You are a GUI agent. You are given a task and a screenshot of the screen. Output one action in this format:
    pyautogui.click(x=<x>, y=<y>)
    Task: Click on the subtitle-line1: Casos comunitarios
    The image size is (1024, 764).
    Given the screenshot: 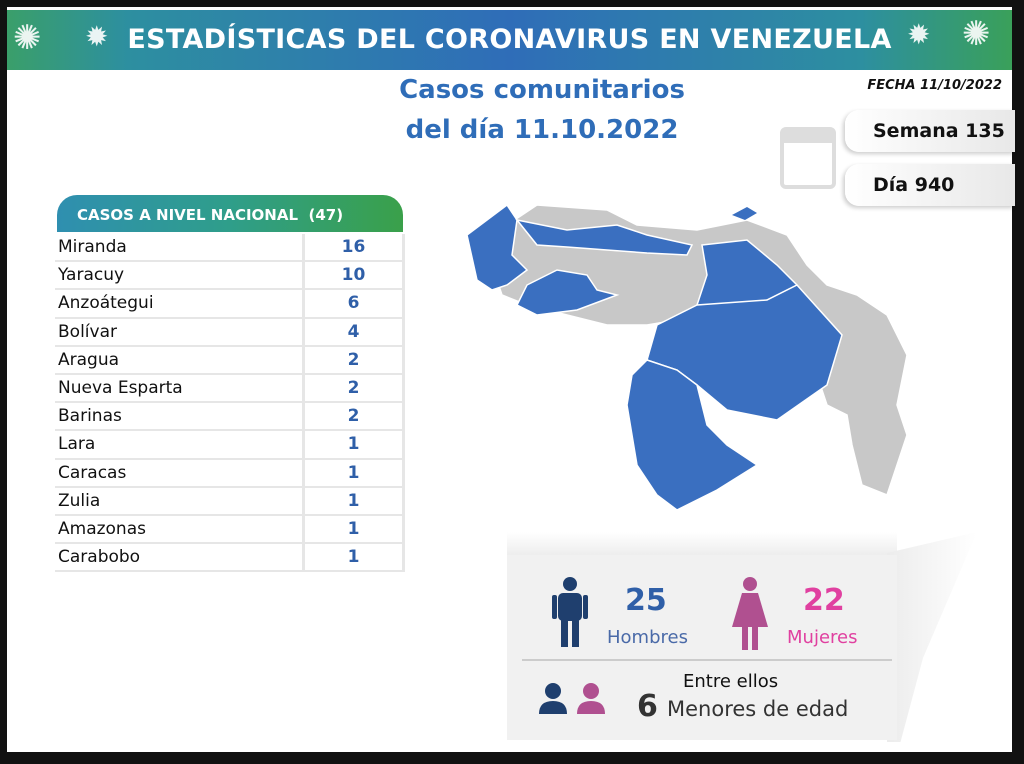 What is the action you would take?
    pyautogui.click(x=542, y=90)
    